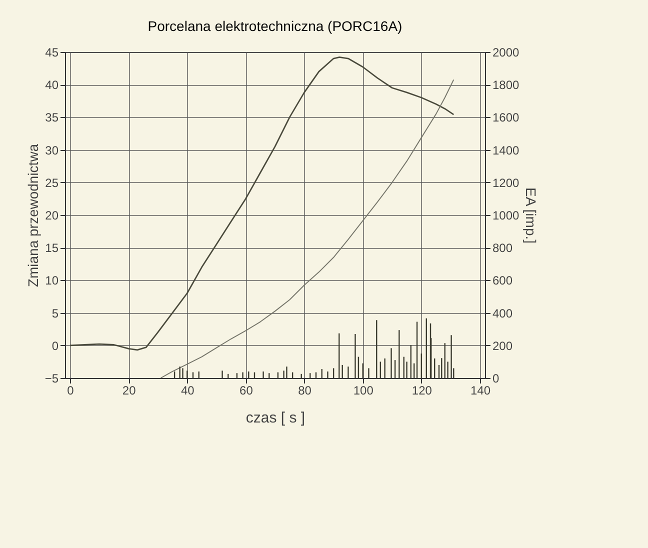 The image size is (648, 548). I want to click on y2-tick-label: 1000, so click(506, 215).